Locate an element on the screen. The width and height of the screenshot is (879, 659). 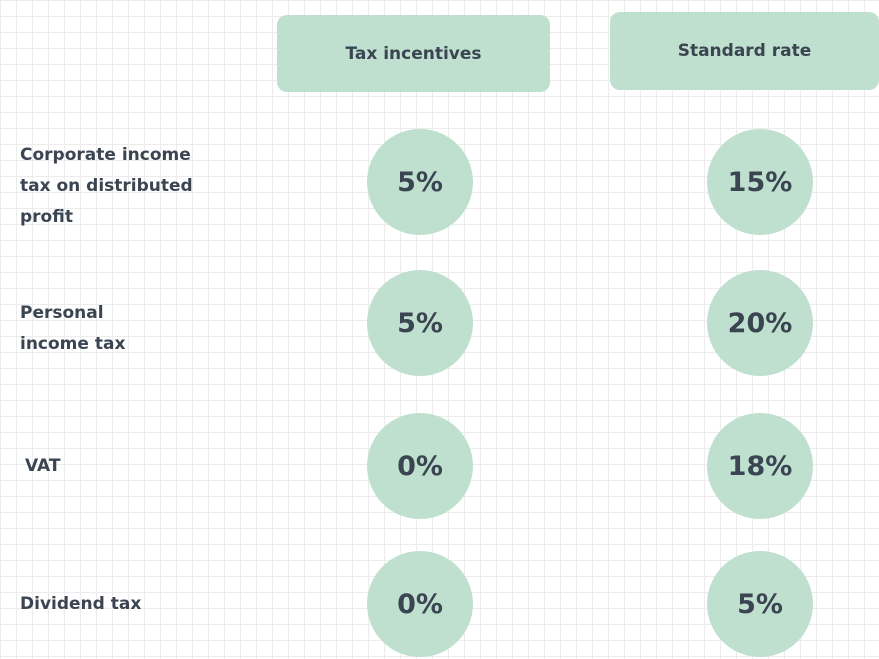
row-label: Dividend tax is located at coordinates (80, 604).